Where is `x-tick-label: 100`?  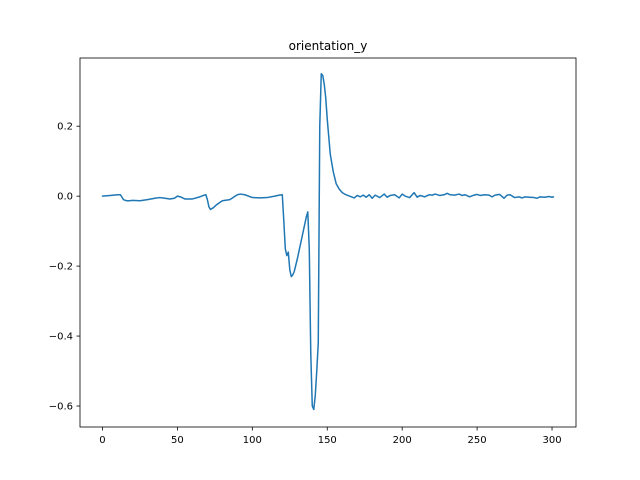 x-tick-label: 100 is located at coordinates (252, 440).